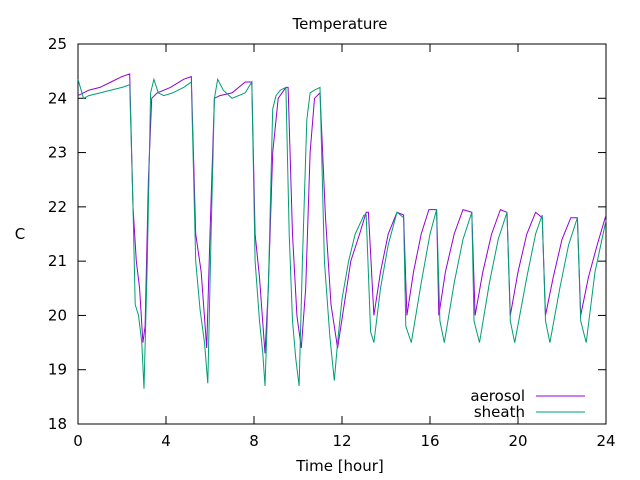  What do you see at coordinates (499, 412) in the screenshot?
I see `legend-label-sheath: sheath` at bounding box center [499, 412].